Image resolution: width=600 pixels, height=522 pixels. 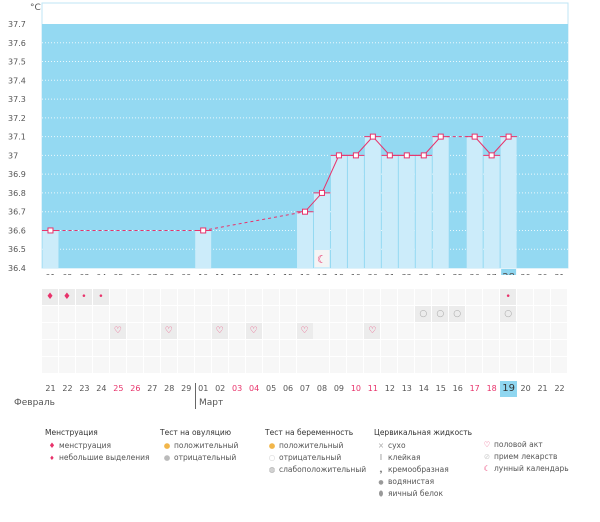 What do you see at coordinates (406, 388) in the screenshot?
I see `calendar-date: 13` at bounding box center [406, 388].